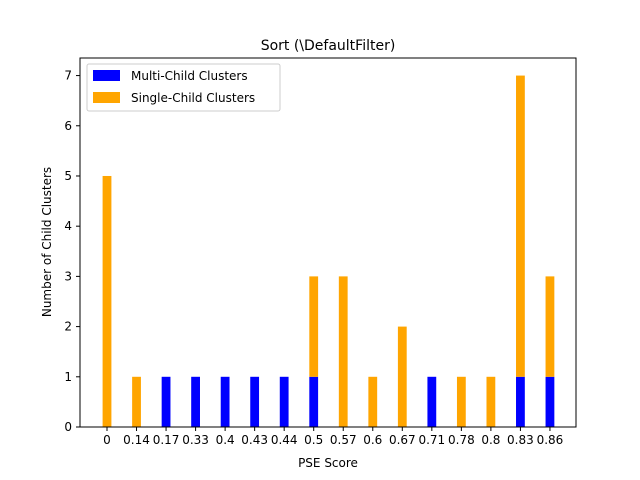 The image size is (640, 480). I want to click on y-tick-label: 3, so click(68, 276).